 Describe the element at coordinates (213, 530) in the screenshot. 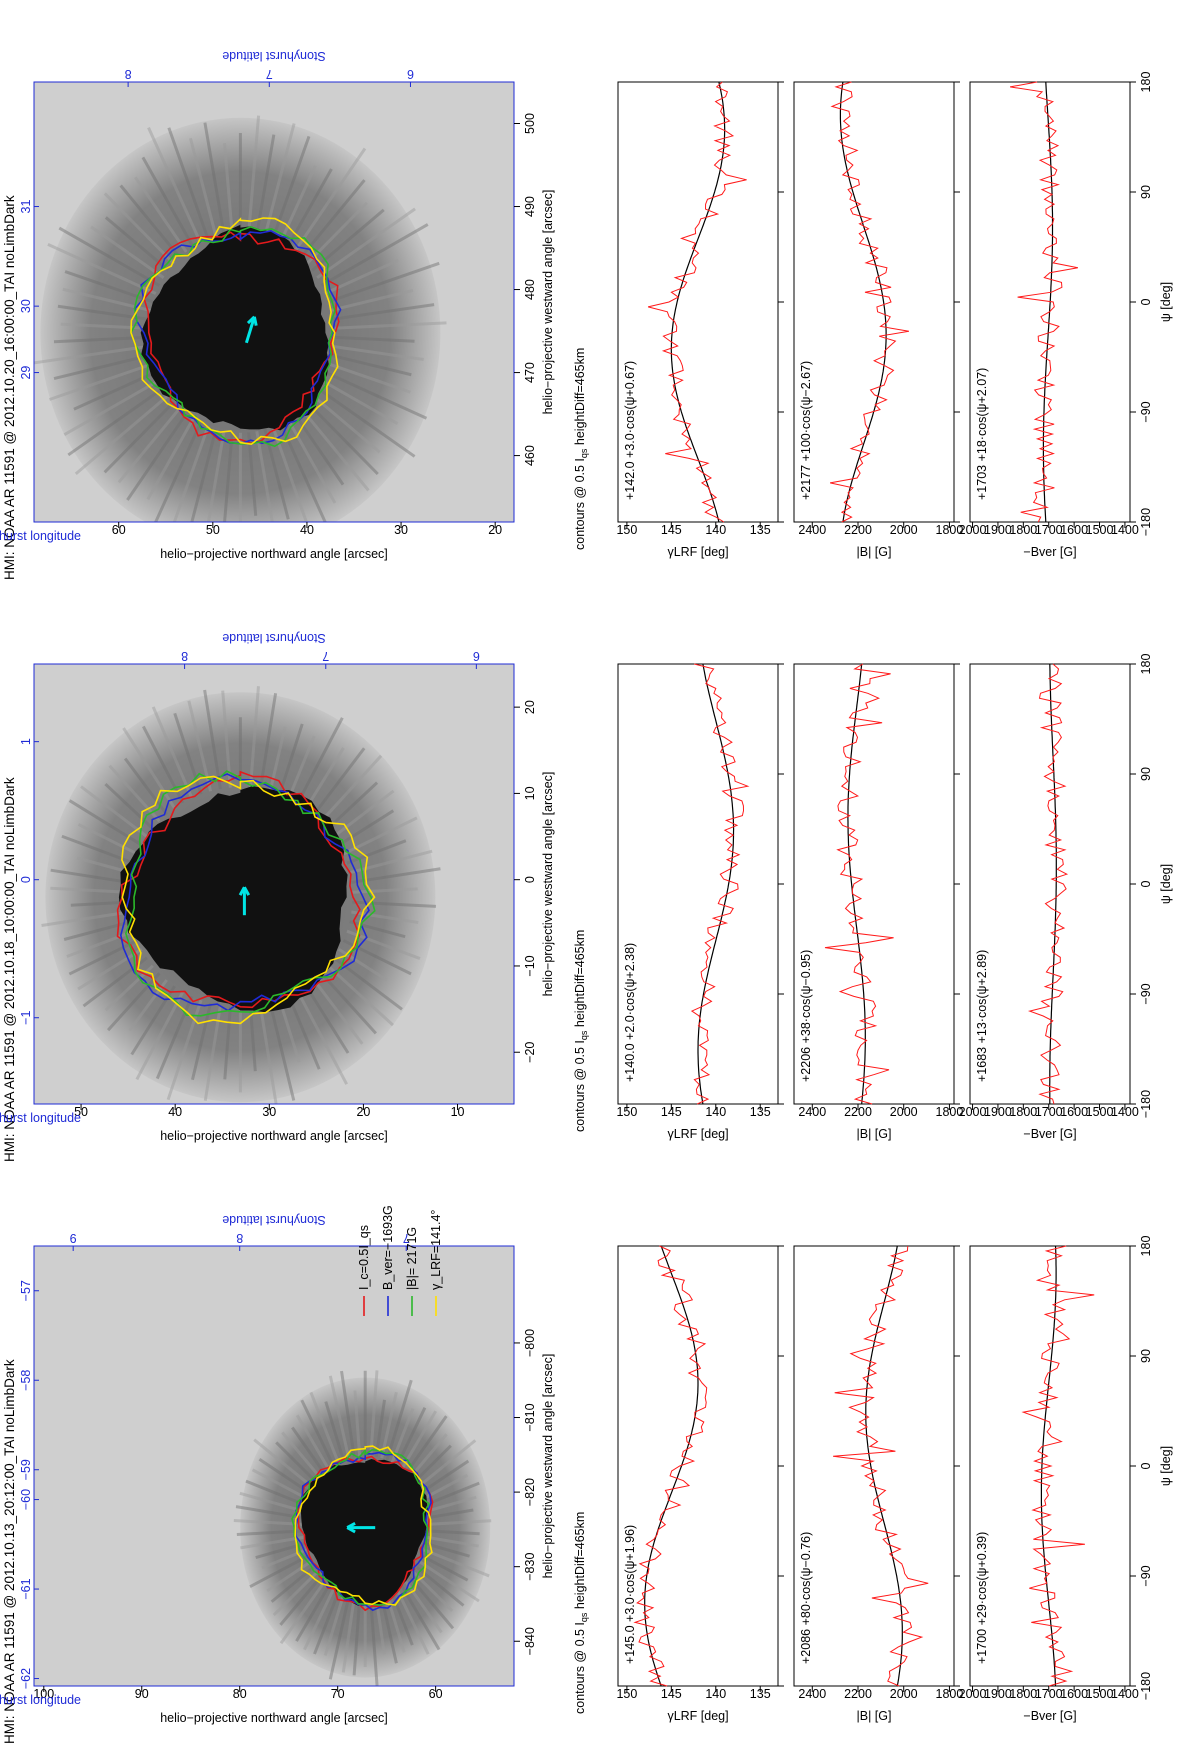

I see `y-tick-label: 50` at that location.